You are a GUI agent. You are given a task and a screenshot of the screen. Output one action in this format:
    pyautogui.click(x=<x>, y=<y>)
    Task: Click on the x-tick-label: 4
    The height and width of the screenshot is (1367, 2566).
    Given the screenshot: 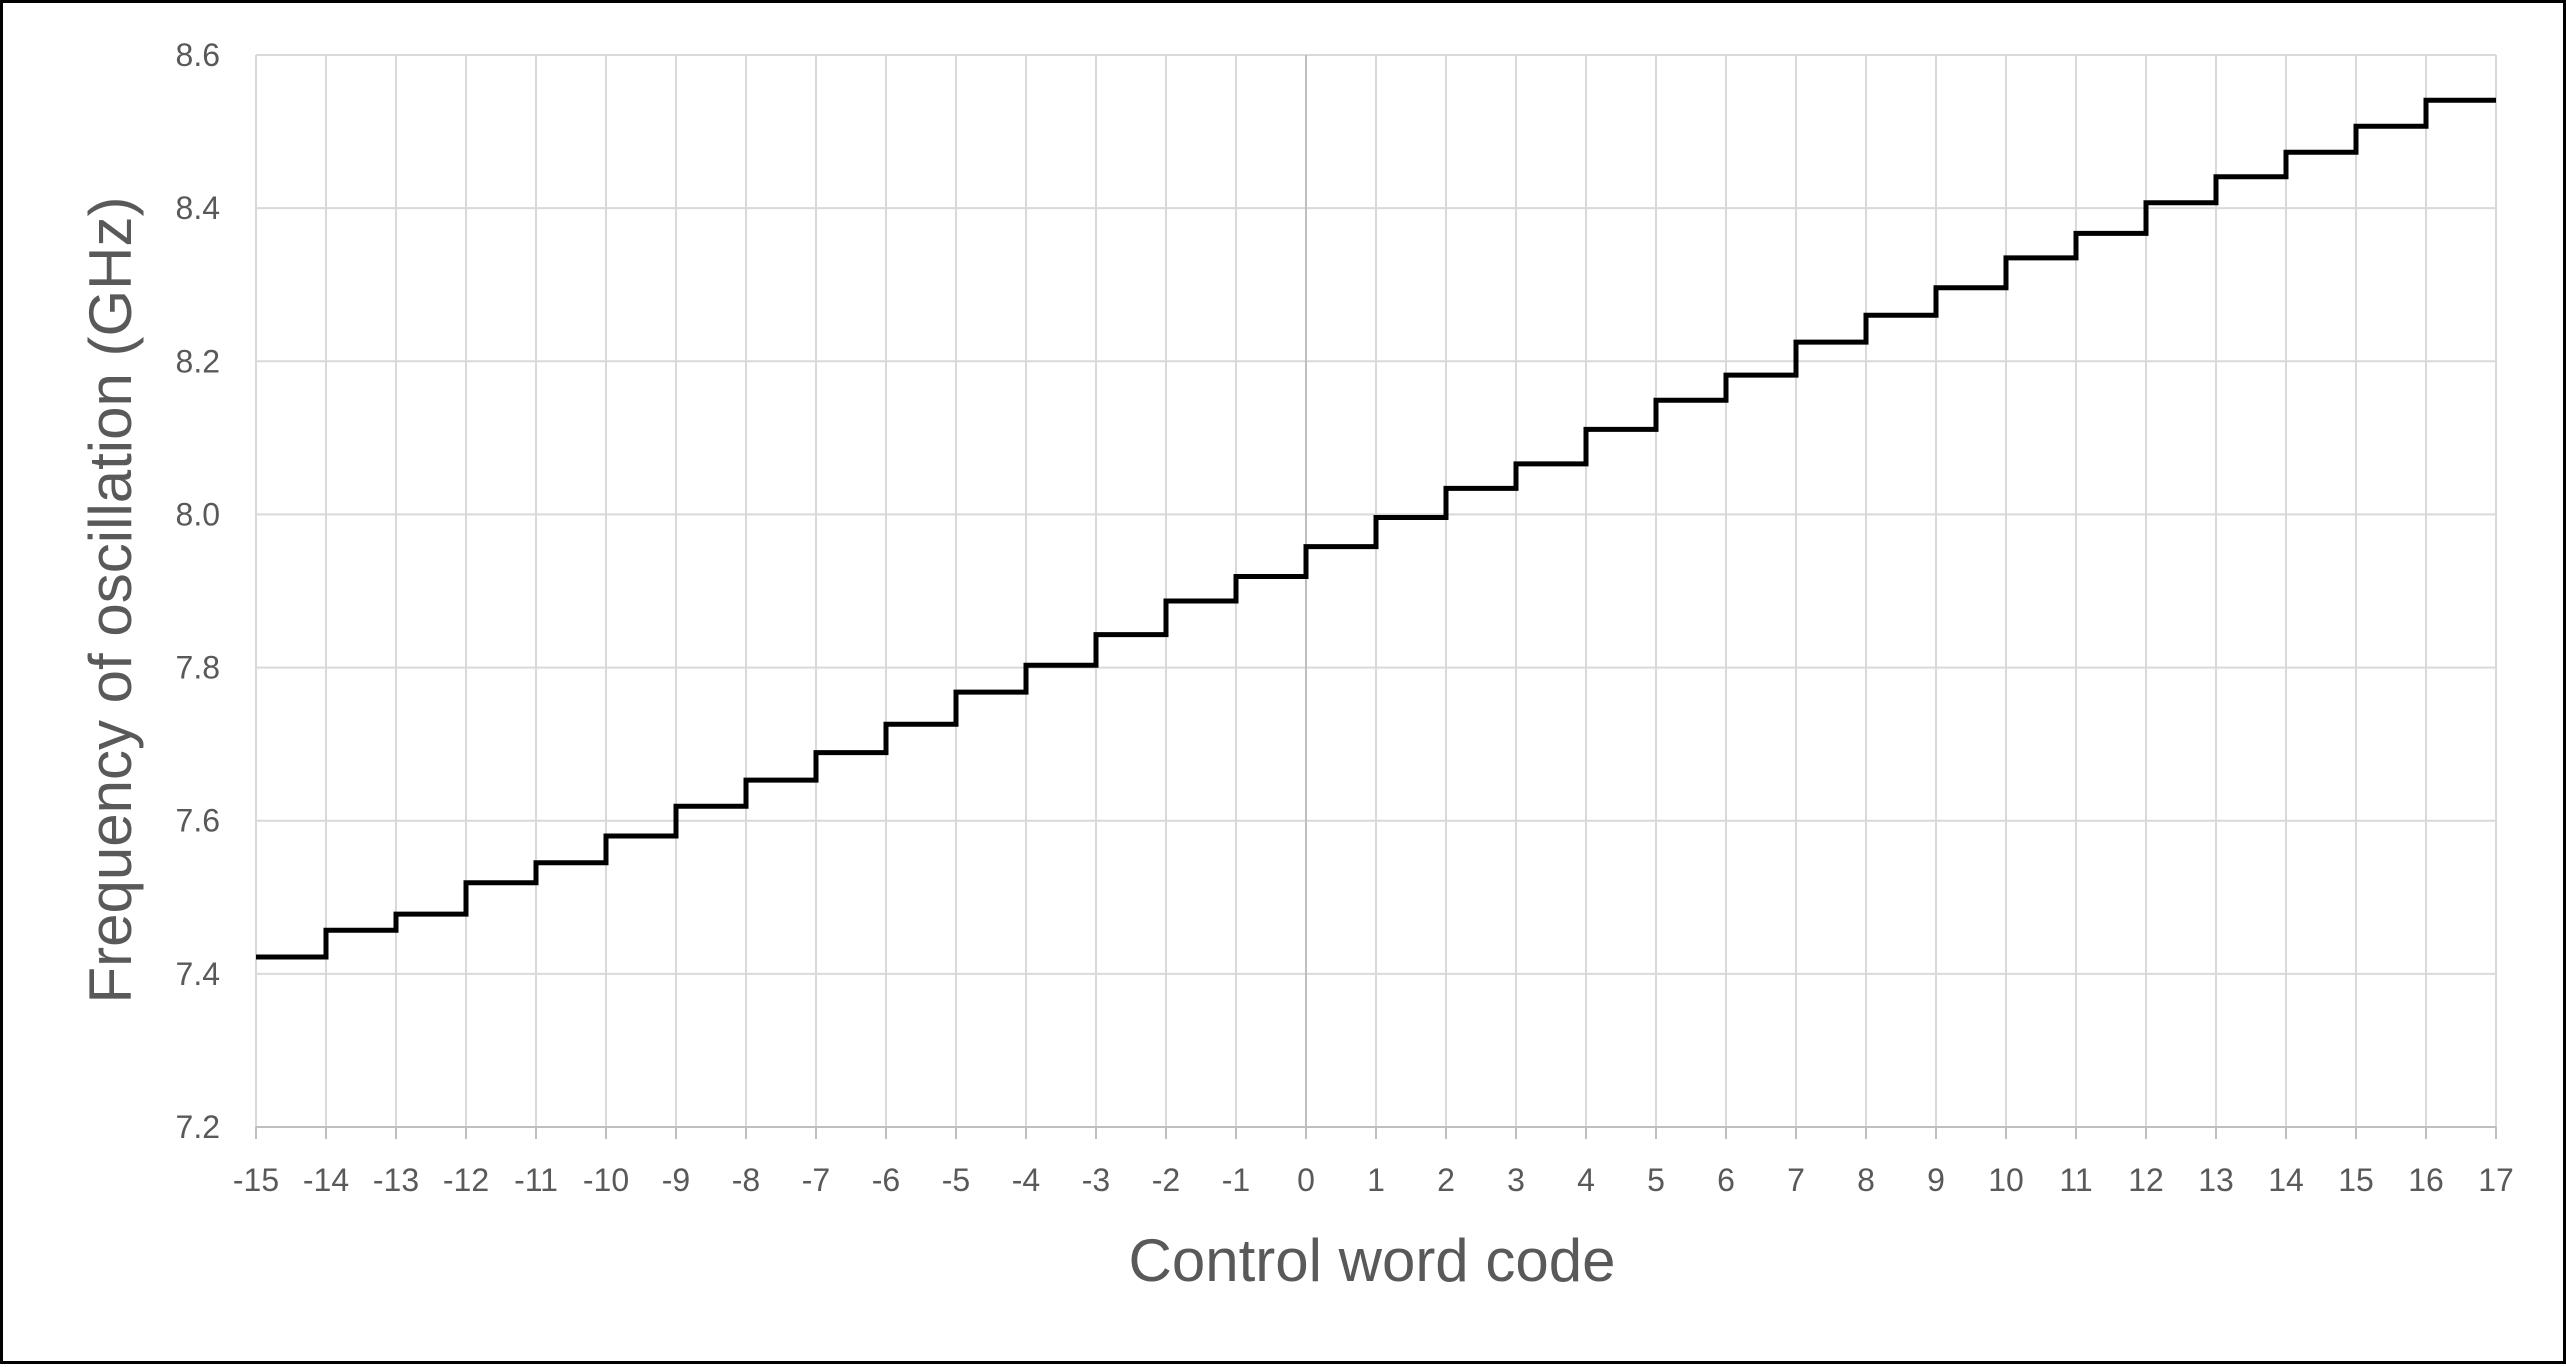 What is the action you would take?
    pyautogui.click(x=1586, y=1180)
    